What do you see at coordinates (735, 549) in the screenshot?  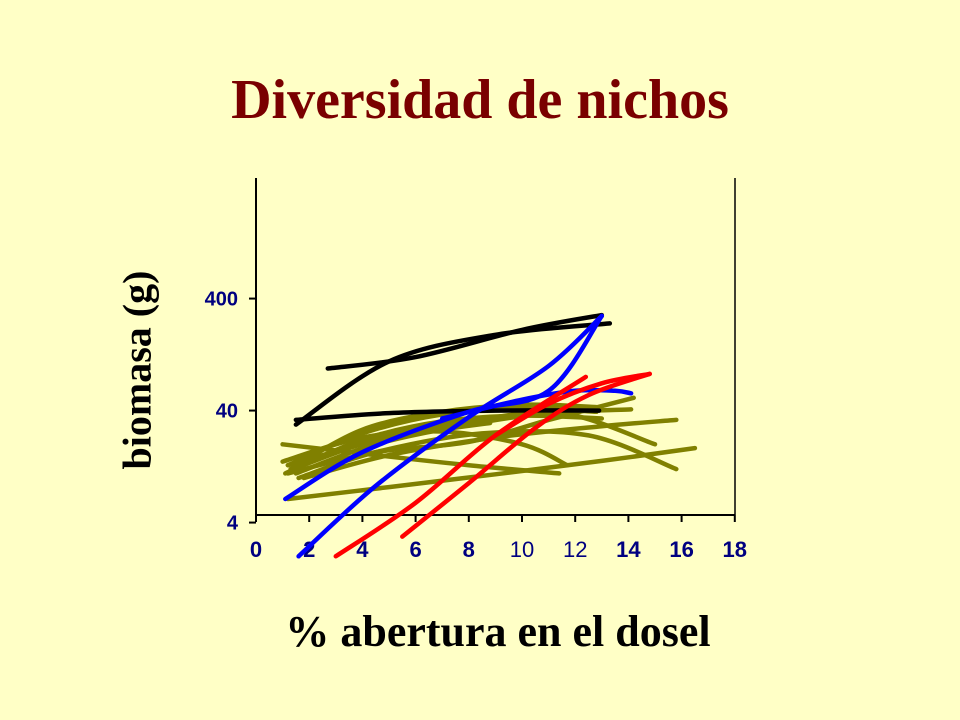 I see `x-tick-label: 18` at bounding box center [735, 549].